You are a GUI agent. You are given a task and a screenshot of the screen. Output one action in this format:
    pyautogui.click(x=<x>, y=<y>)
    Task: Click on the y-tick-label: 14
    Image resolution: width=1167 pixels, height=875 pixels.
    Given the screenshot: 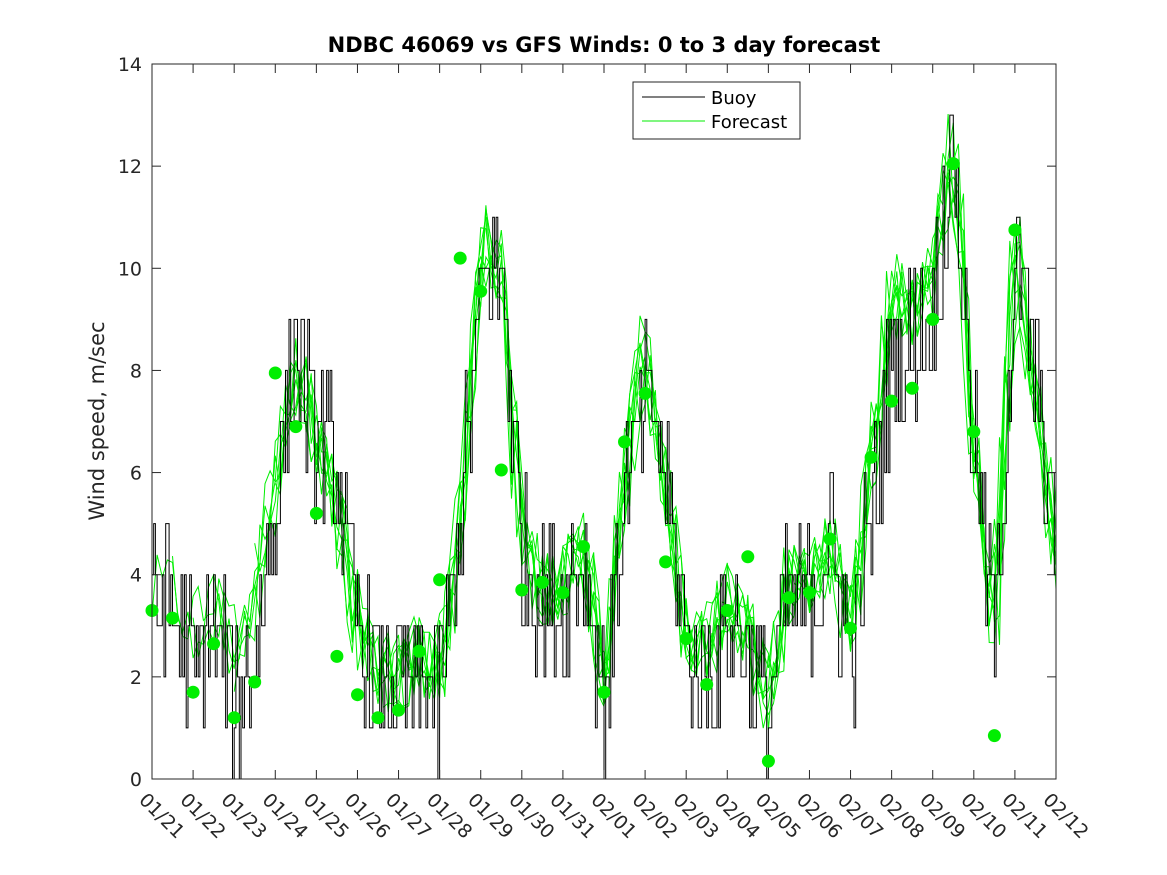 What is the action you would take?
    pyautogui.click(x=130, y=65)
    